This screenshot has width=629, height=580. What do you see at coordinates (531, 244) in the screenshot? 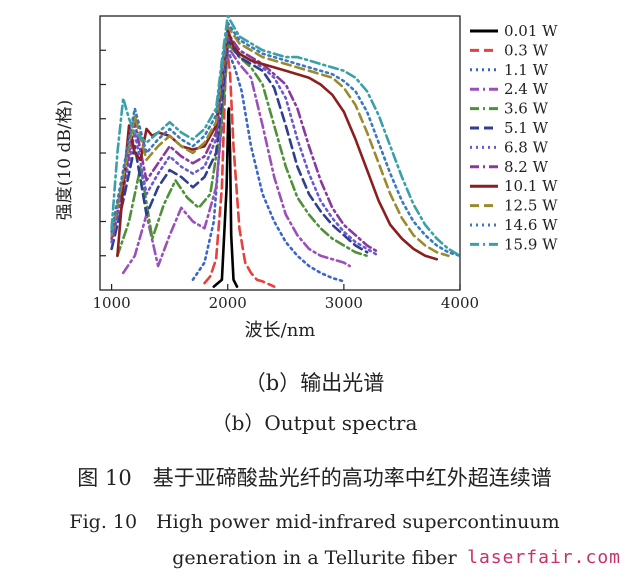
I see `legend-label: 15.9 W` at bounding box center [531, 244].